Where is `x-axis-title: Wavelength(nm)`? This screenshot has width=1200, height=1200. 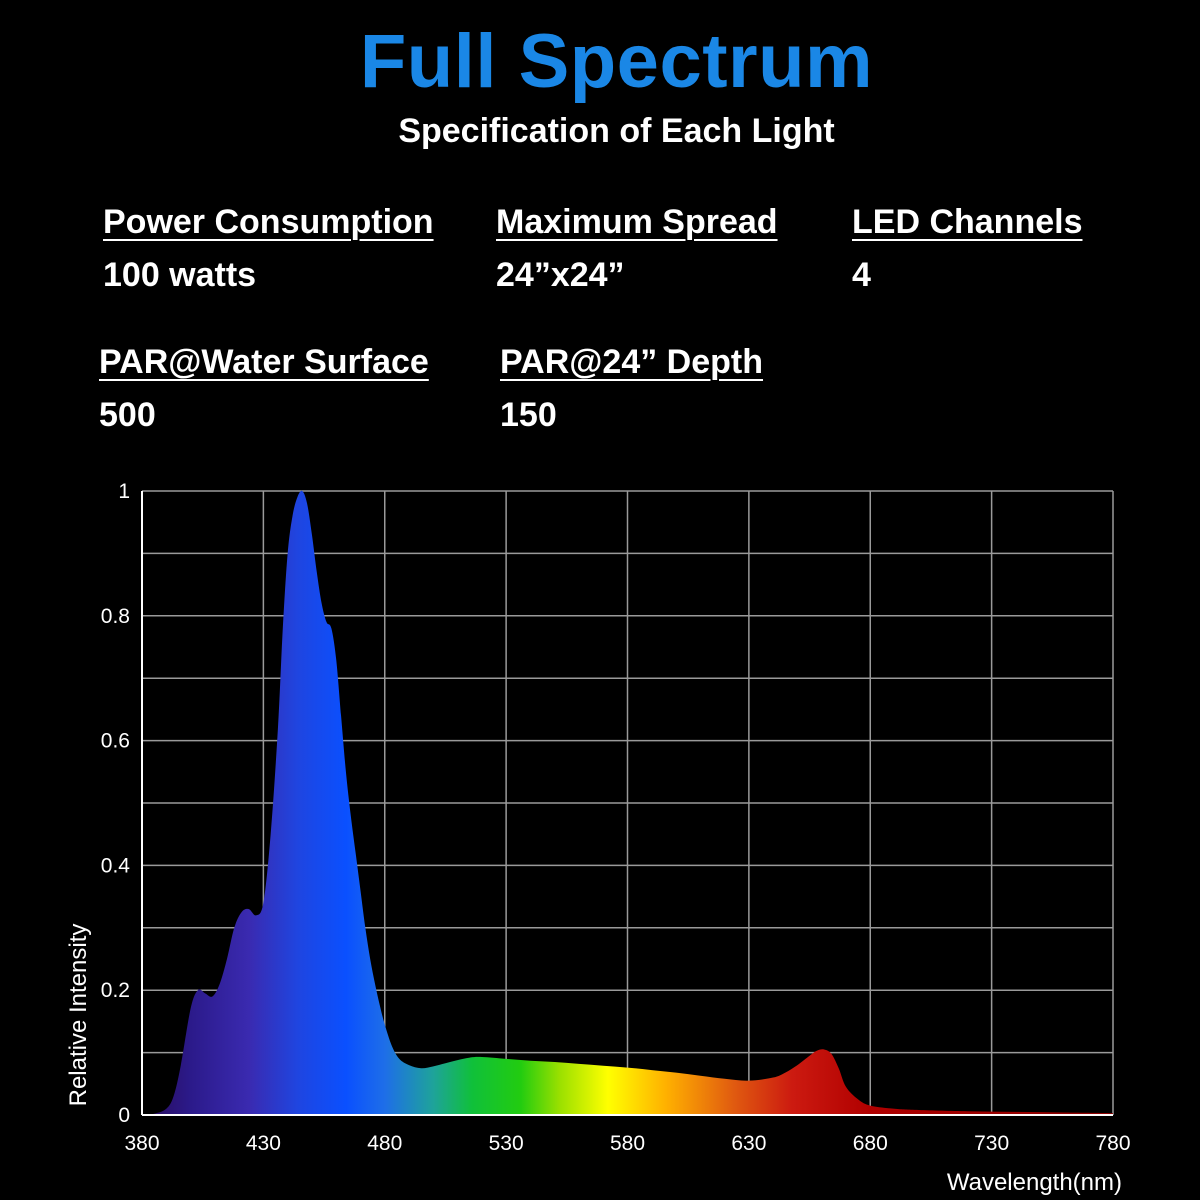 x-axis-title: Wavelength(nm) is located at coordinates (1034, 1182).